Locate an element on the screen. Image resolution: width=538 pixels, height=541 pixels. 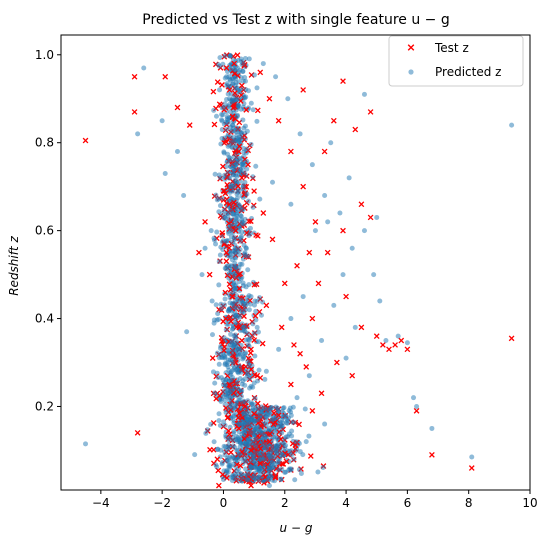
legend-frame is located at coordinates (456, 61).